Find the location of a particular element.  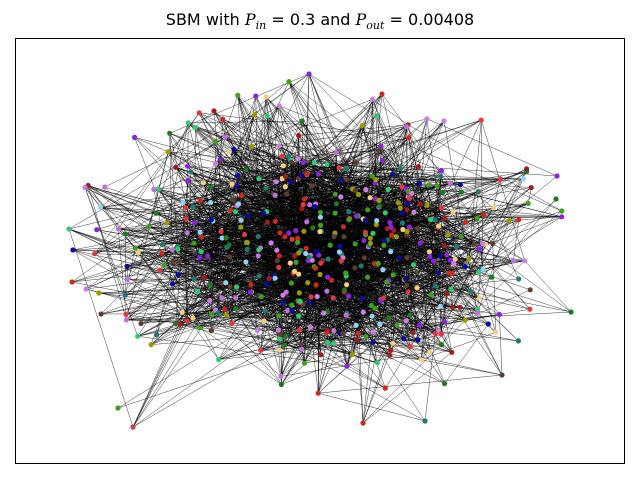

p-out-subscript: out is located at coordinates (375, 26).